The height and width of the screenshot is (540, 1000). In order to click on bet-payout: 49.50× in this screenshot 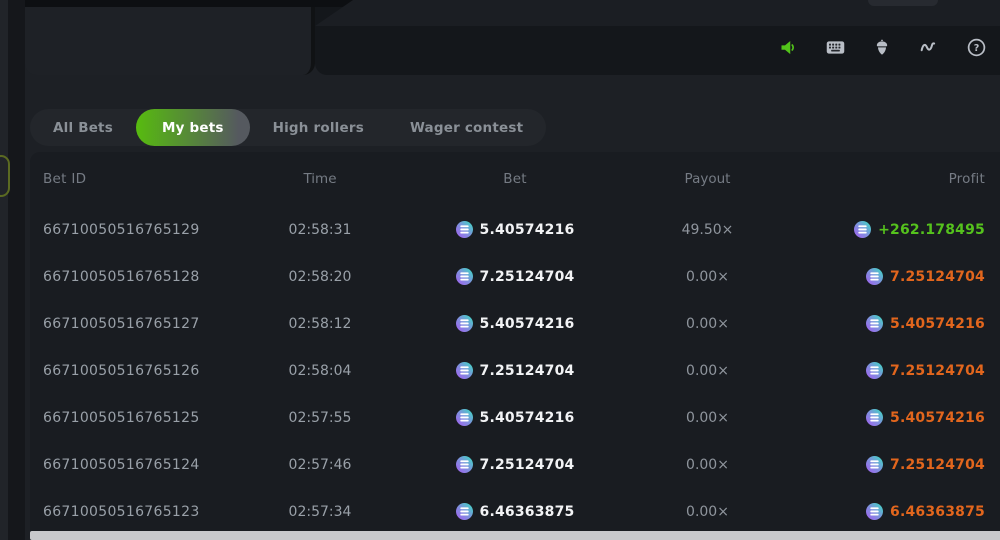, I will do `click(707, 229)`.